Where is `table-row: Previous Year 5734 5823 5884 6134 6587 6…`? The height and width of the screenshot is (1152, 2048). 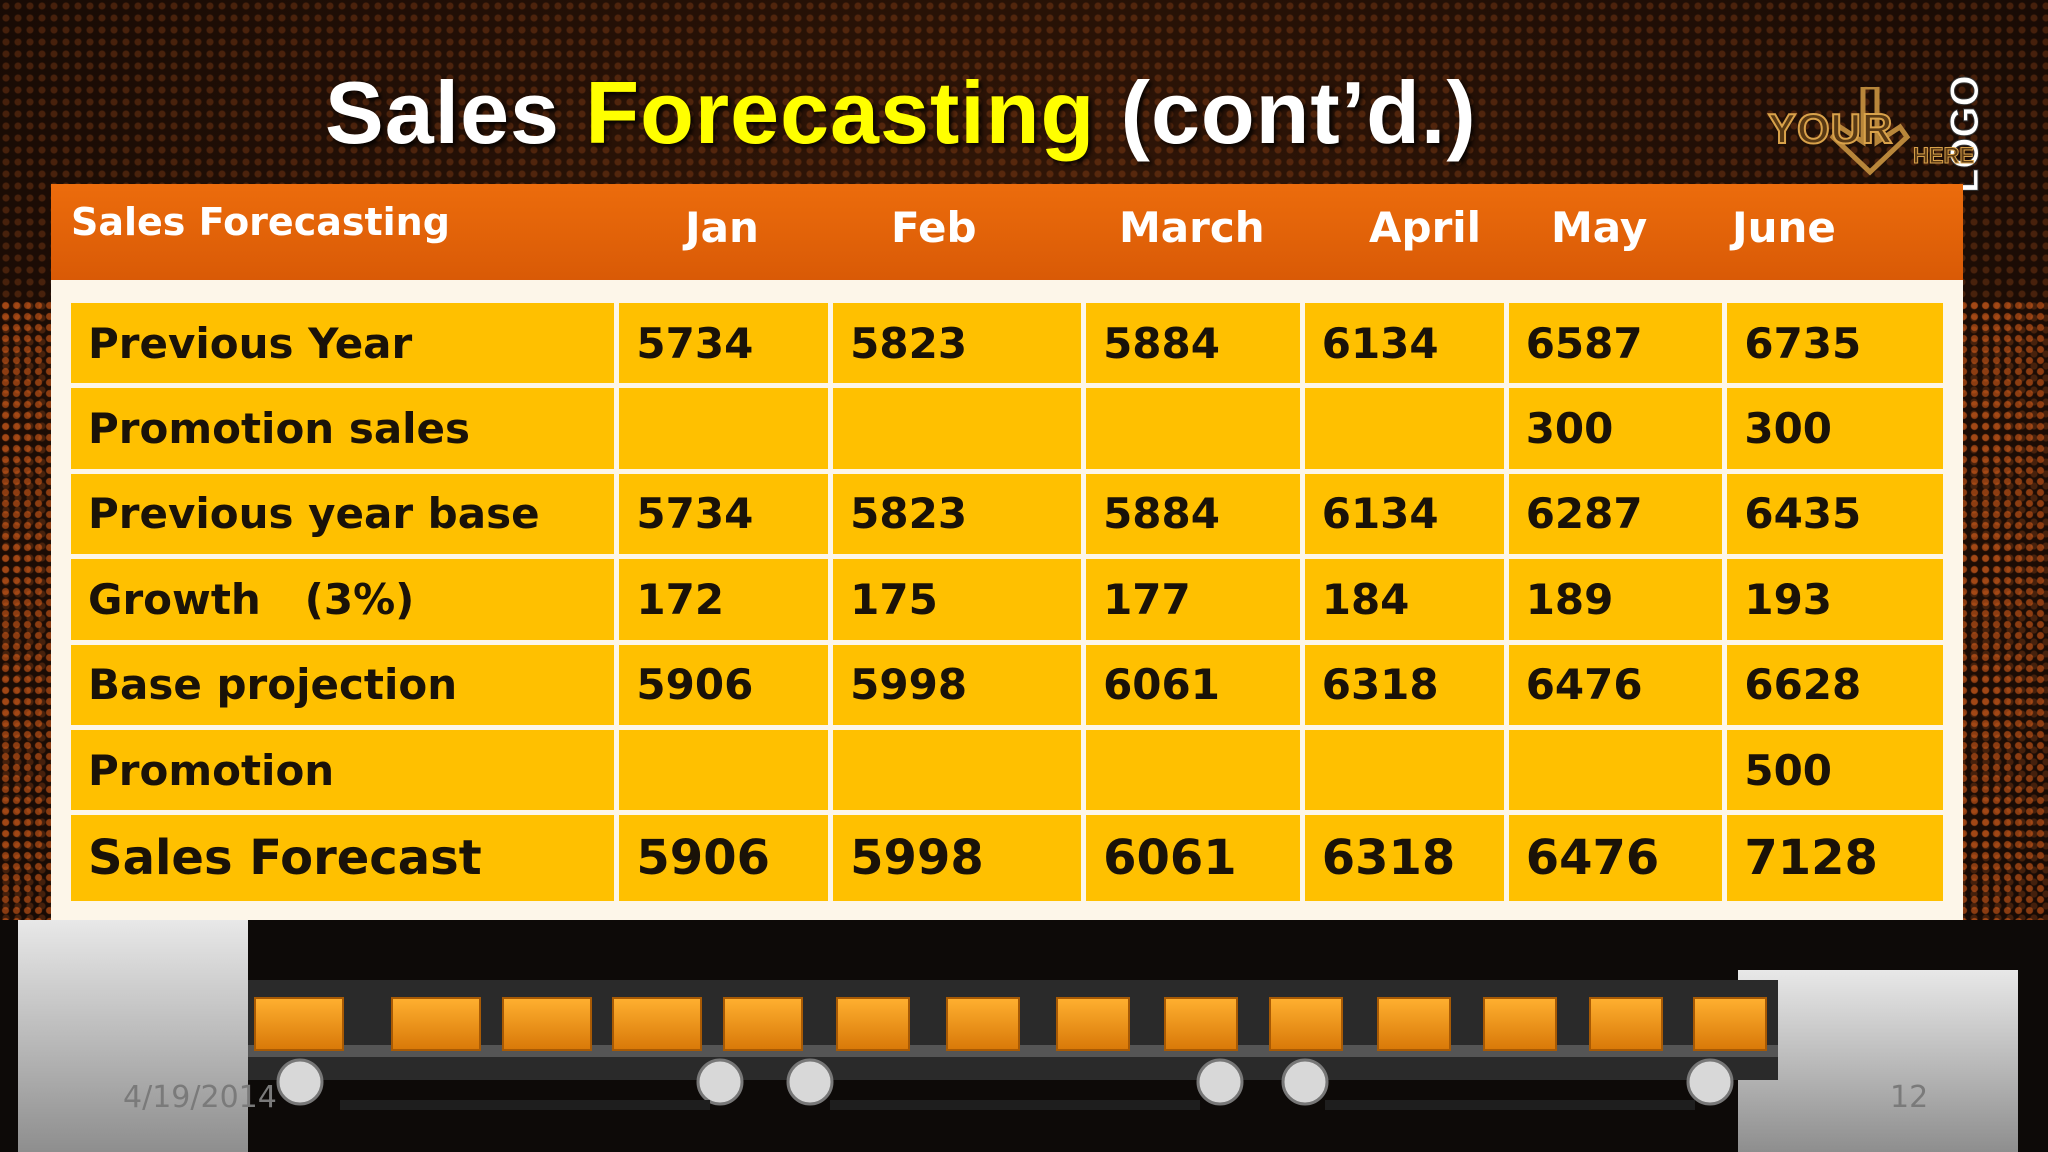
table-row: Previous Year 5734 5823 5884 6134 6587 6… is located at coordinates (1007, 343).